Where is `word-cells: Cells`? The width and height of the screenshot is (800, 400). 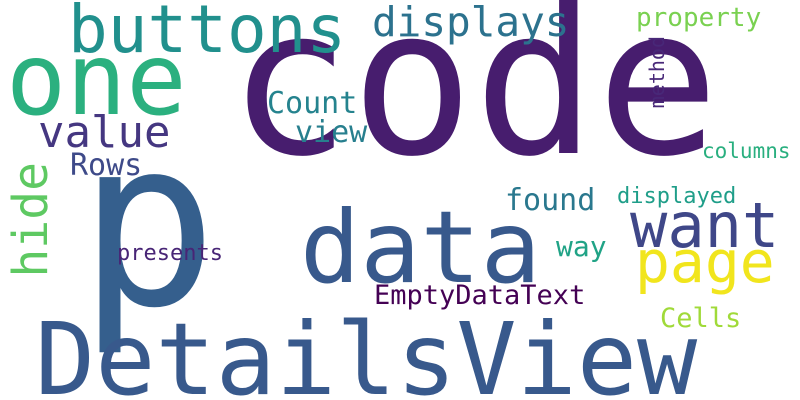
word-cells: Cells is located at coordinates (701, 318).